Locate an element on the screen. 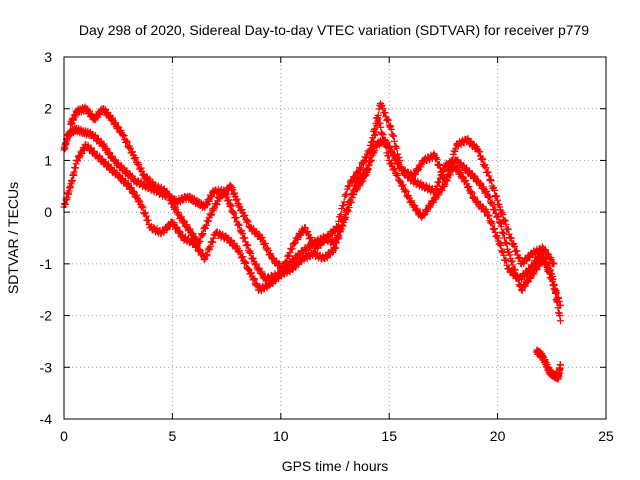 The width and height of the screenshot is (640, 480). y-tick-label: 0 is located at coordinates (48, 212).